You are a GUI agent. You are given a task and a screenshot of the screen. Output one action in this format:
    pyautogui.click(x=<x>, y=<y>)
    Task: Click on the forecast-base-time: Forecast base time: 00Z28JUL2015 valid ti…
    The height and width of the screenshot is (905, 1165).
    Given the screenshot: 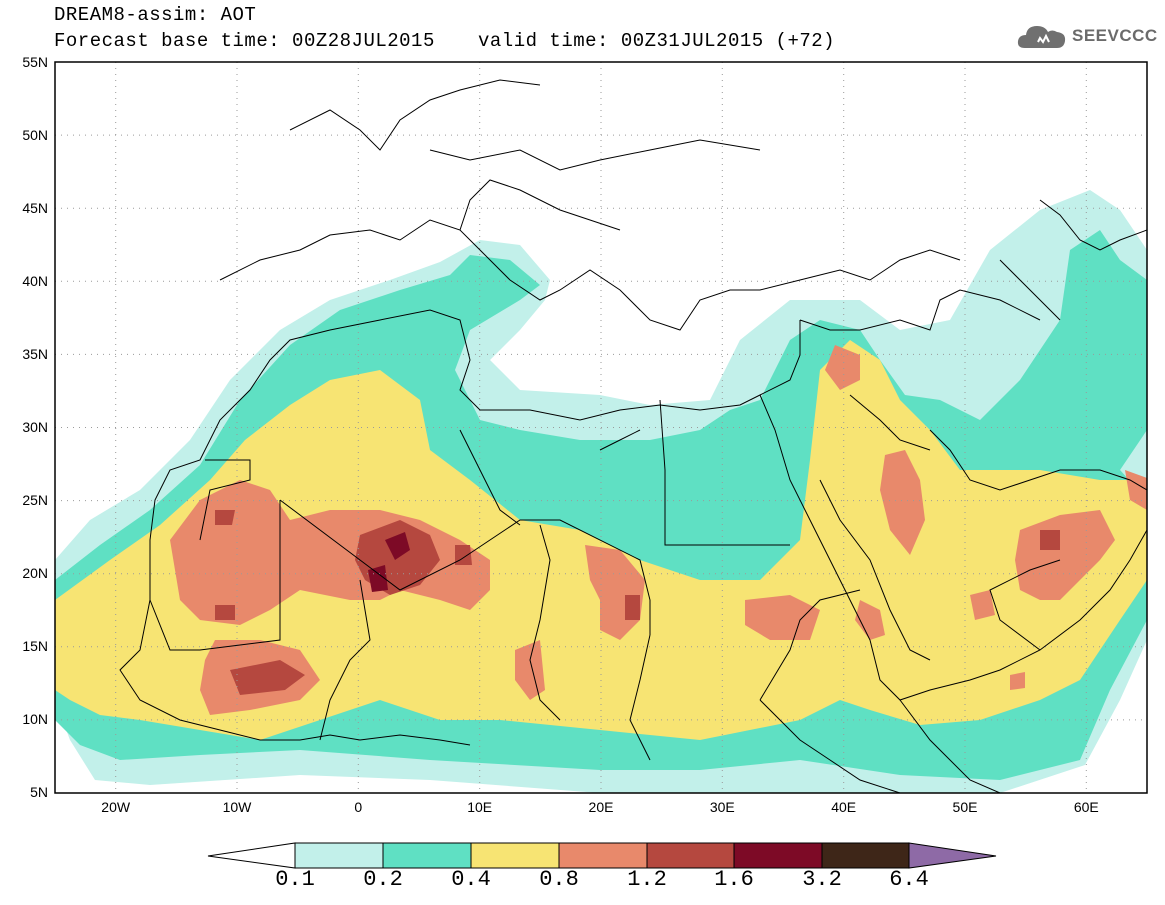 What is the action you would take?
    pyautogui.click(x=444, y=41)
    